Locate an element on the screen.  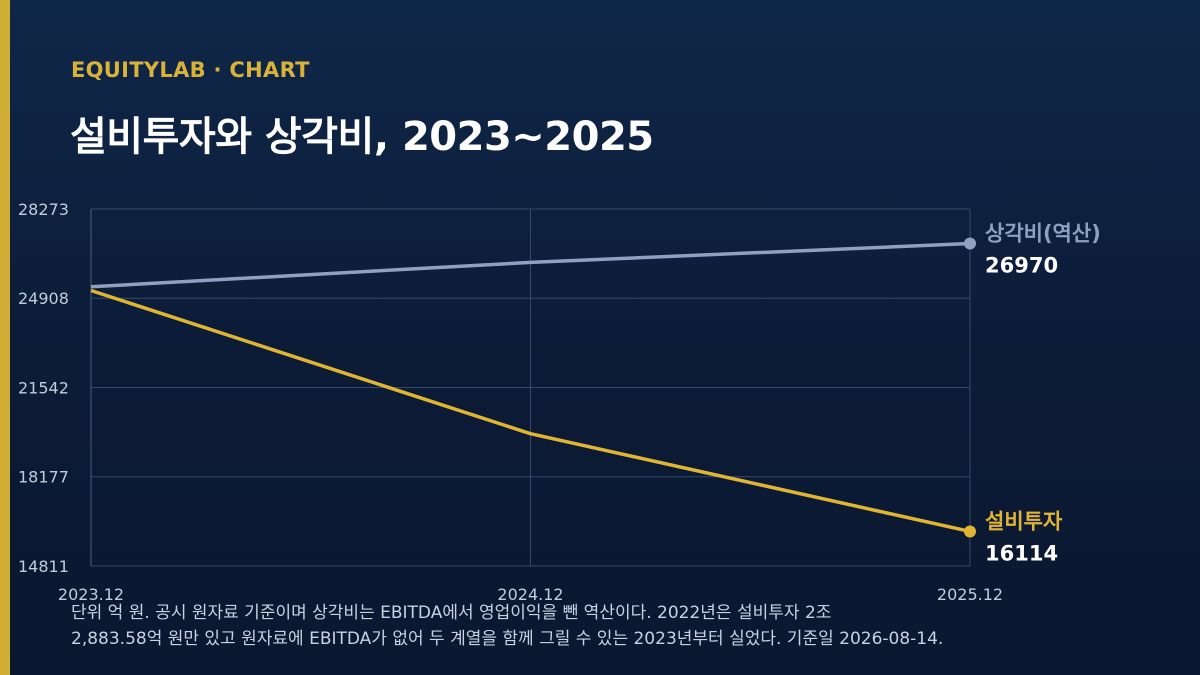
y-tick-label: 14811 is located at coordinates (43, 566).